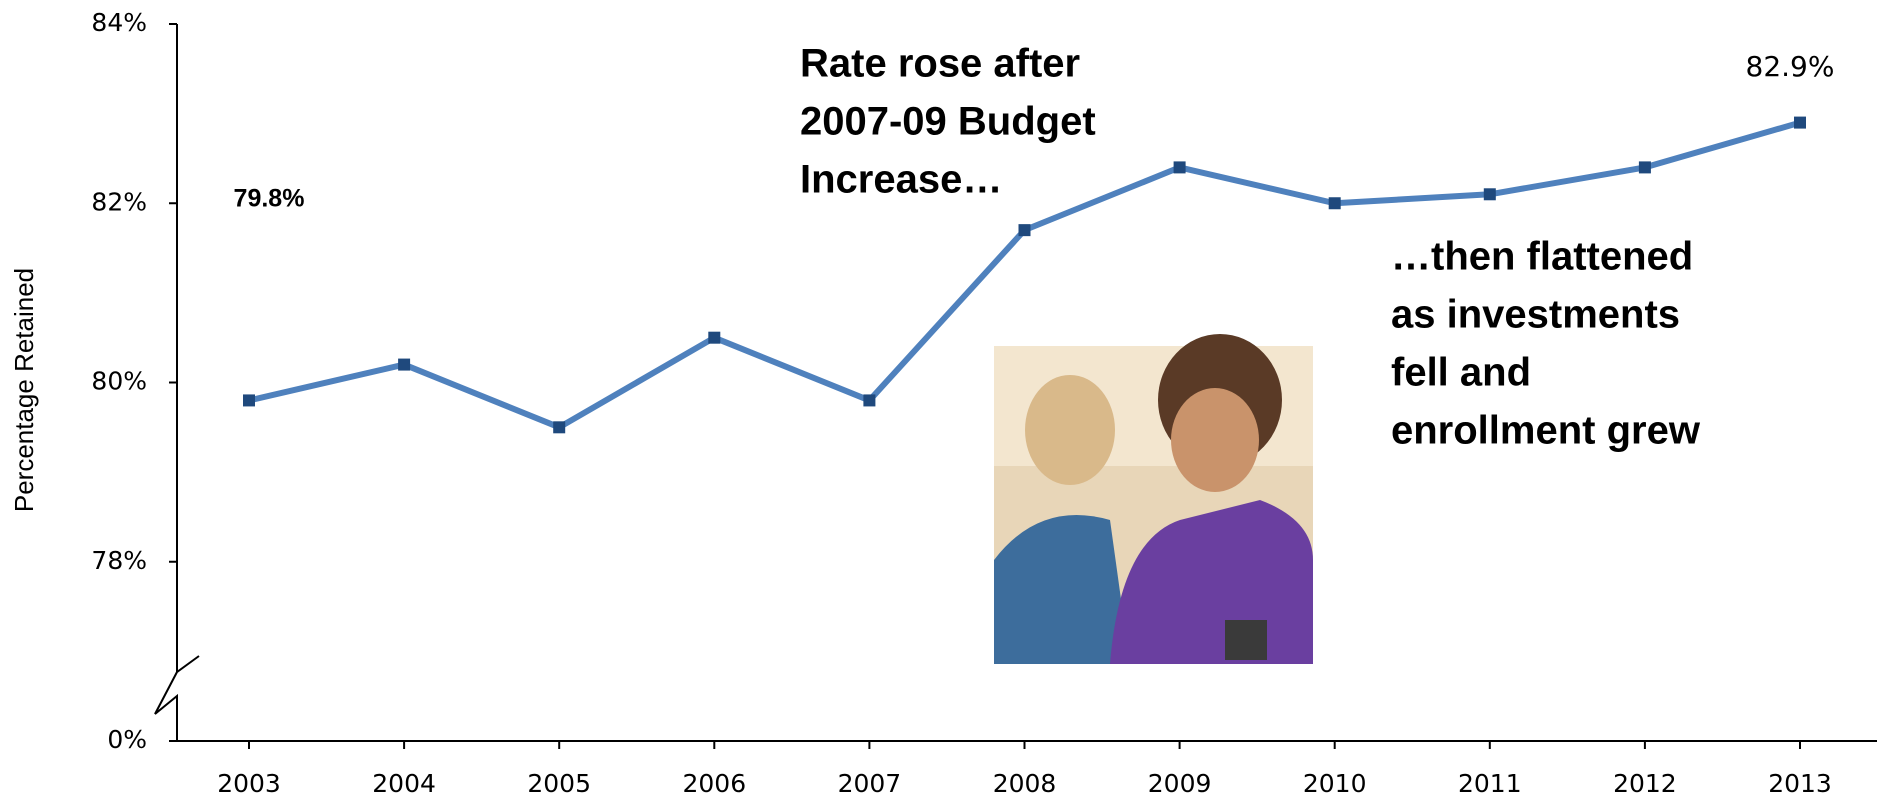 Image resolution: width=1877 pixels, height=799 pixels. I want to click on annotation: Rate rose after, so click(940, 64).